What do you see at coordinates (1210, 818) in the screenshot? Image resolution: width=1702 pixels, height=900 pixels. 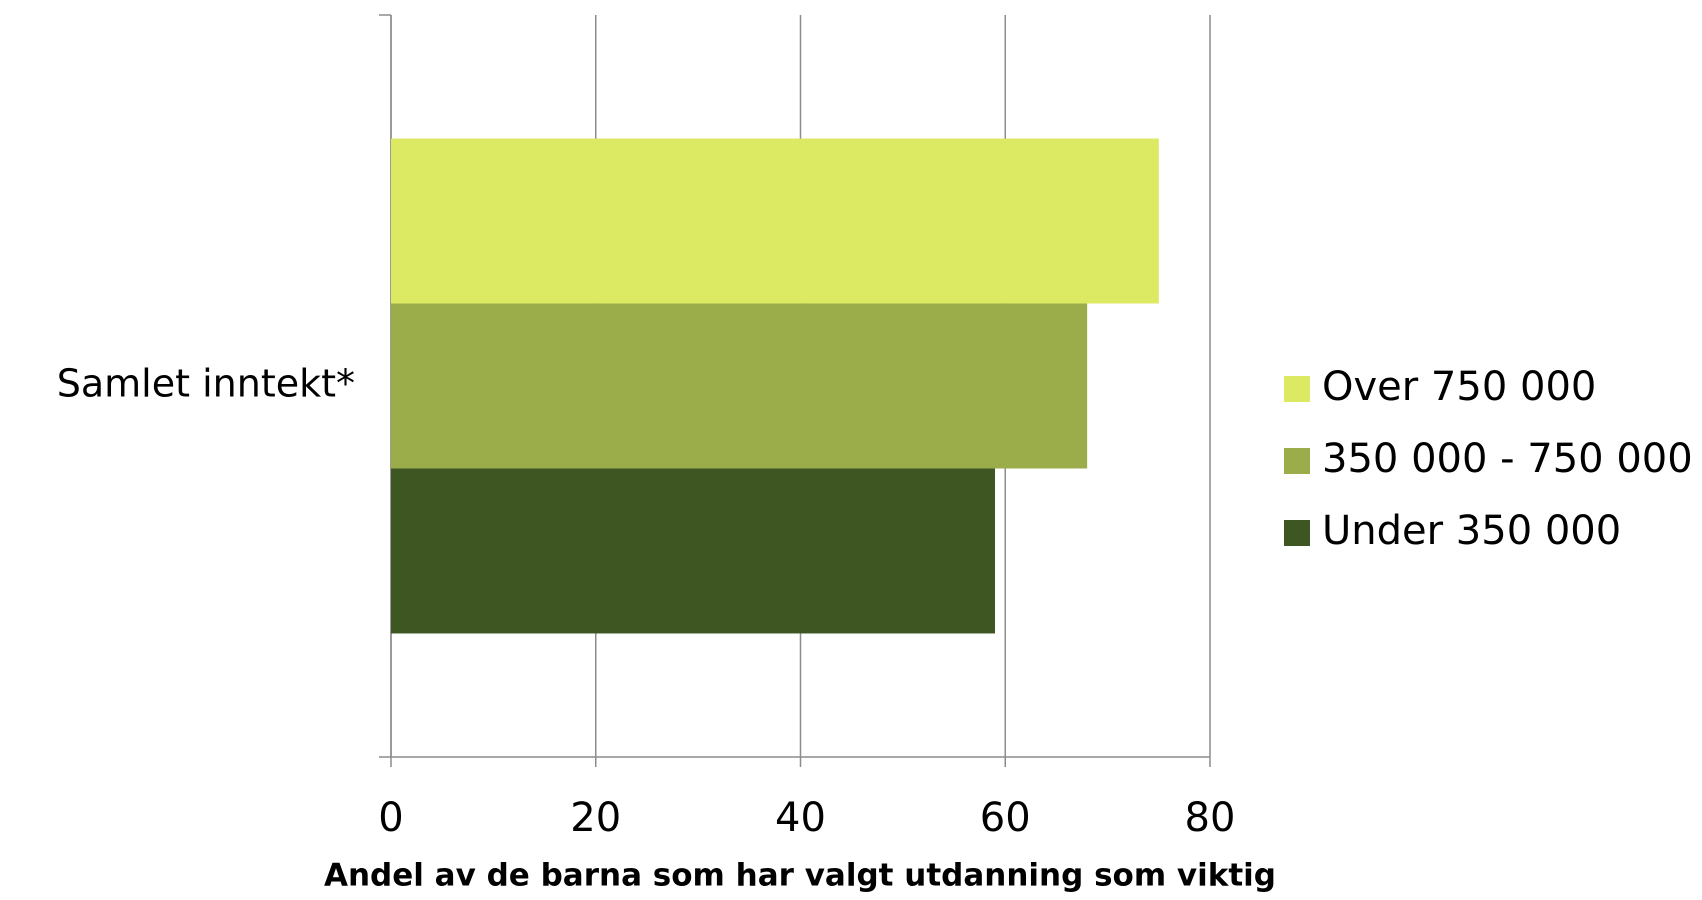 I see `x-tick-label: 80` at bounding box center [1210, 818].